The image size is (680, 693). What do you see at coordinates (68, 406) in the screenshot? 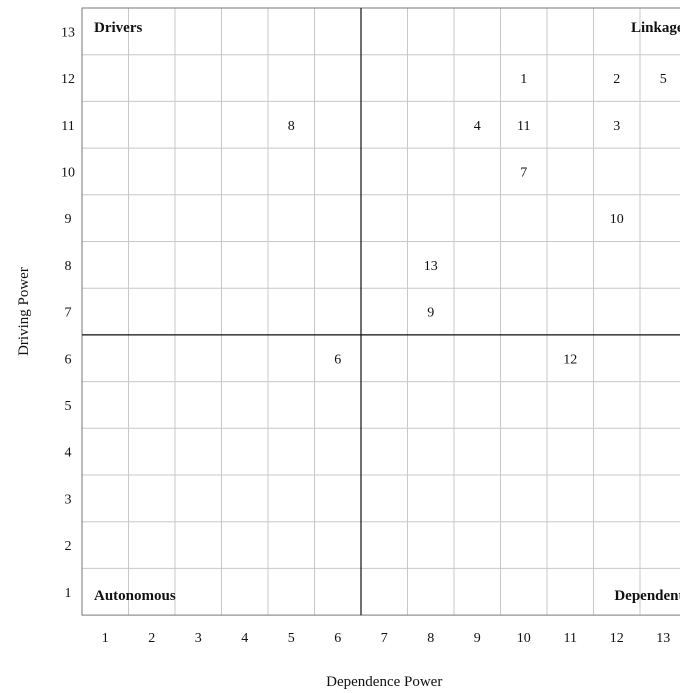
I see `y-tick-label: 5` at bounding box center [68, 406].